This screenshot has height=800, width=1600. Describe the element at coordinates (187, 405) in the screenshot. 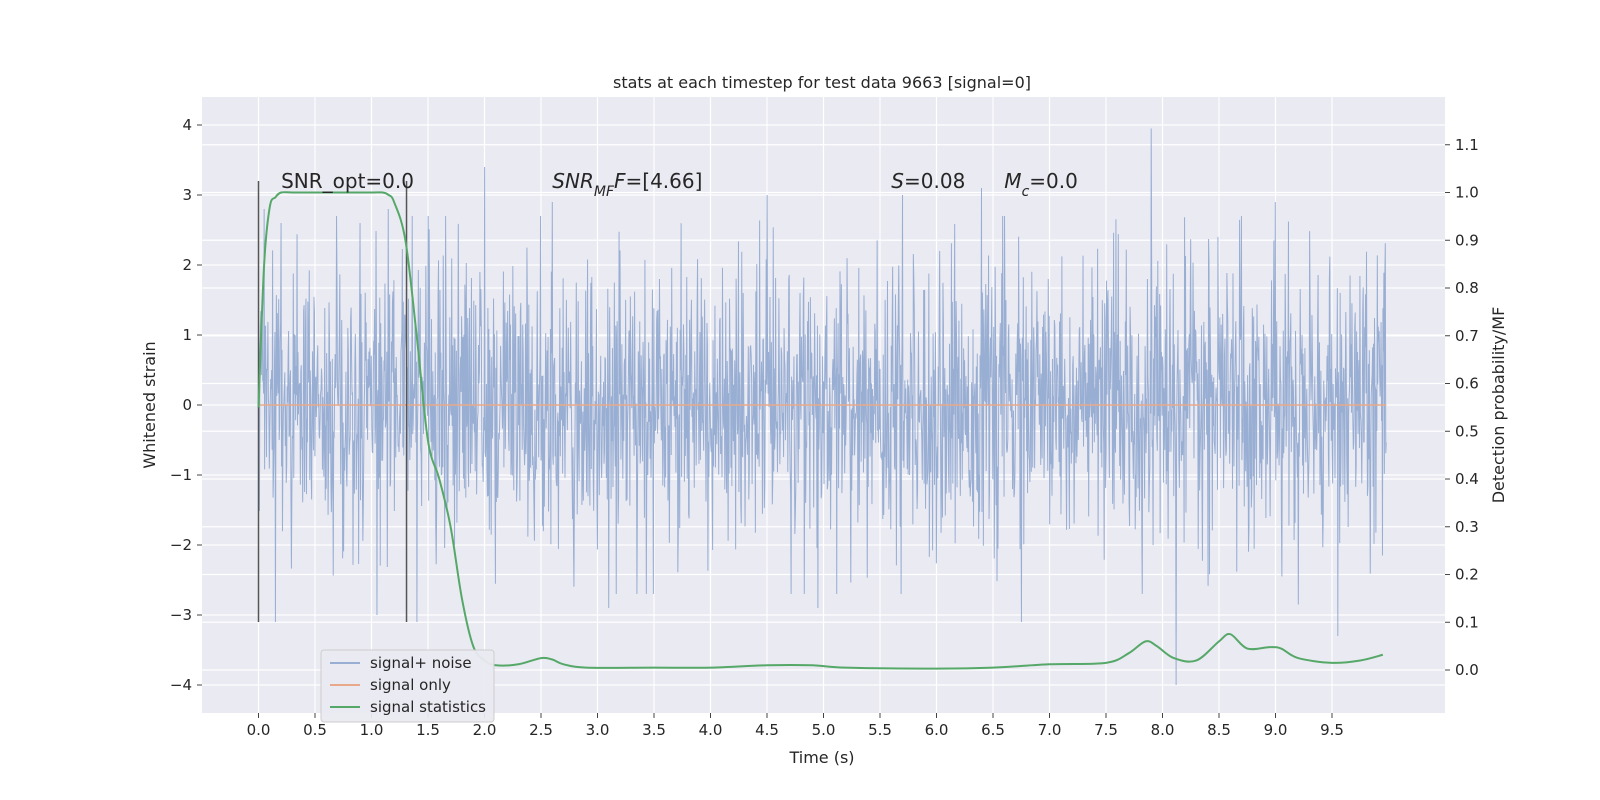

I see `y-tick-label: 0` at that location.